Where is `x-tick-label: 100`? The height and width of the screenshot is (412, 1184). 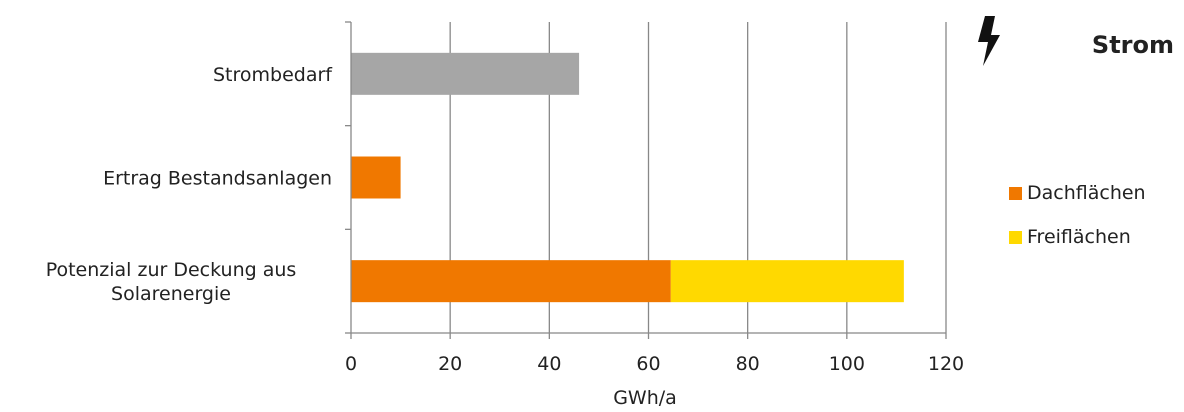 x-tick-label: 100 is located at coordinates (847, 364).